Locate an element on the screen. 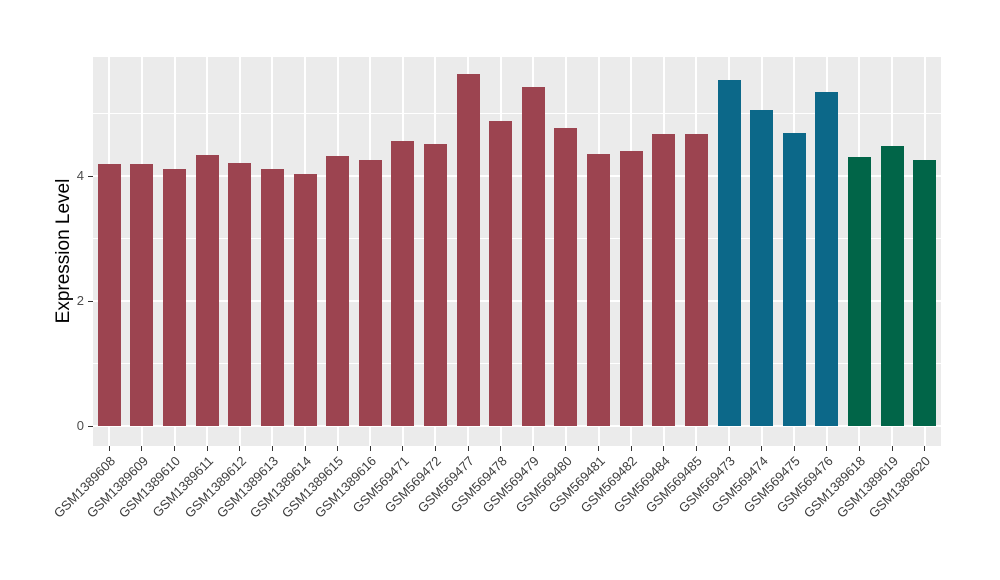 The image size is (1000, 580). bar-GSM569479 is located at coordinates (533, 256).